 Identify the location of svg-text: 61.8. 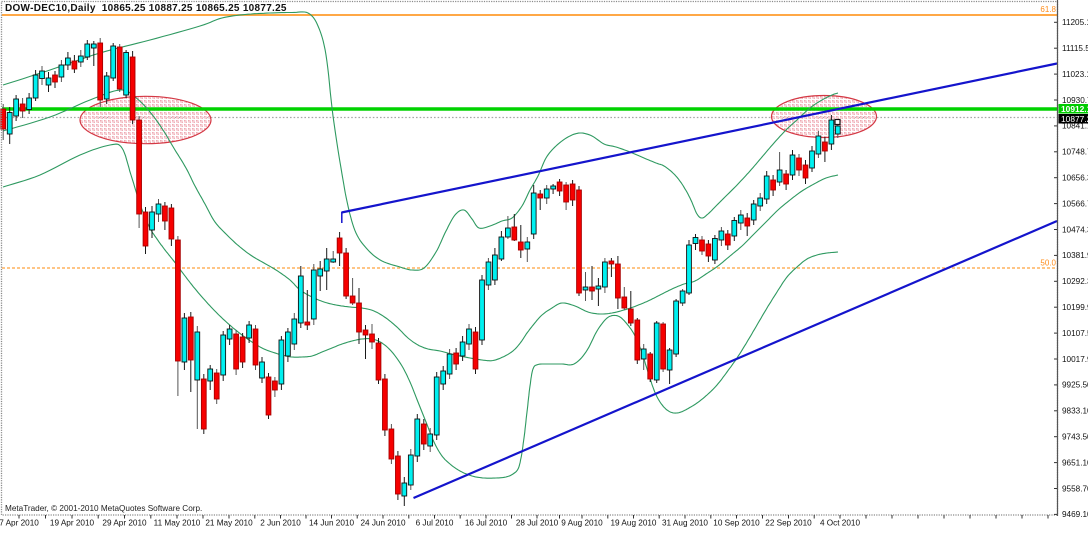
(1048, 9).